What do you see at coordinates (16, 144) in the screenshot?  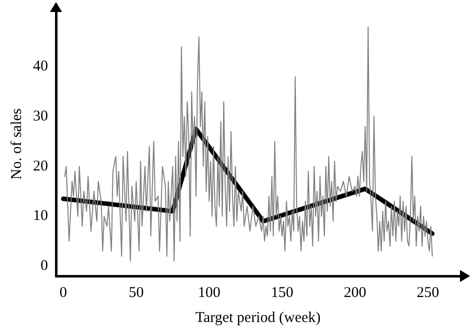 I see `y-axis-title: No. of sales` at bounding box center [16, 144].